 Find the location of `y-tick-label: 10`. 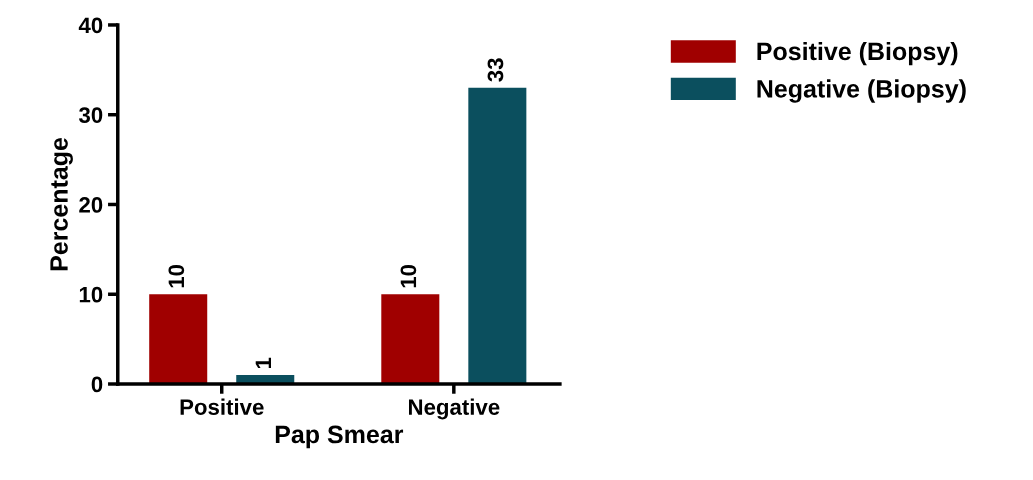

y-tick-label: 10 is located at coordinates (91, 294).